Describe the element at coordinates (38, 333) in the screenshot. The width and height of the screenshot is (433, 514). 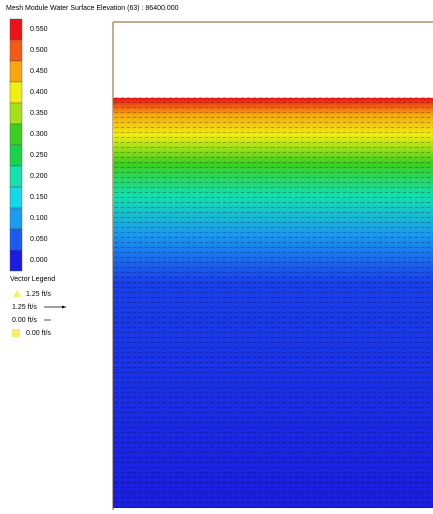
I see `min-marker-label: 0.00 ft/s` at that location.